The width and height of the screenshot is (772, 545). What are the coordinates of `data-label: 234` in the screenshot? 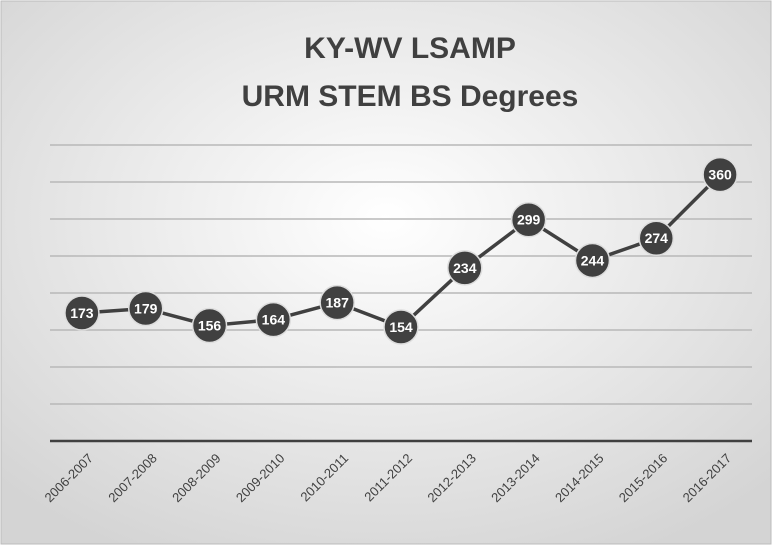 It's located at (465, 268).